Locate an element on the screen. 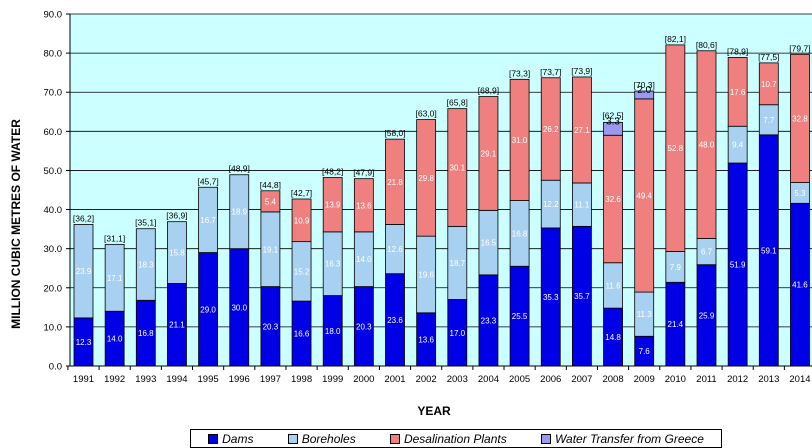 Image resolution: width=812 pixels, height=448 pixels. data-label: 31.0 is located at coordinates (520, 140).